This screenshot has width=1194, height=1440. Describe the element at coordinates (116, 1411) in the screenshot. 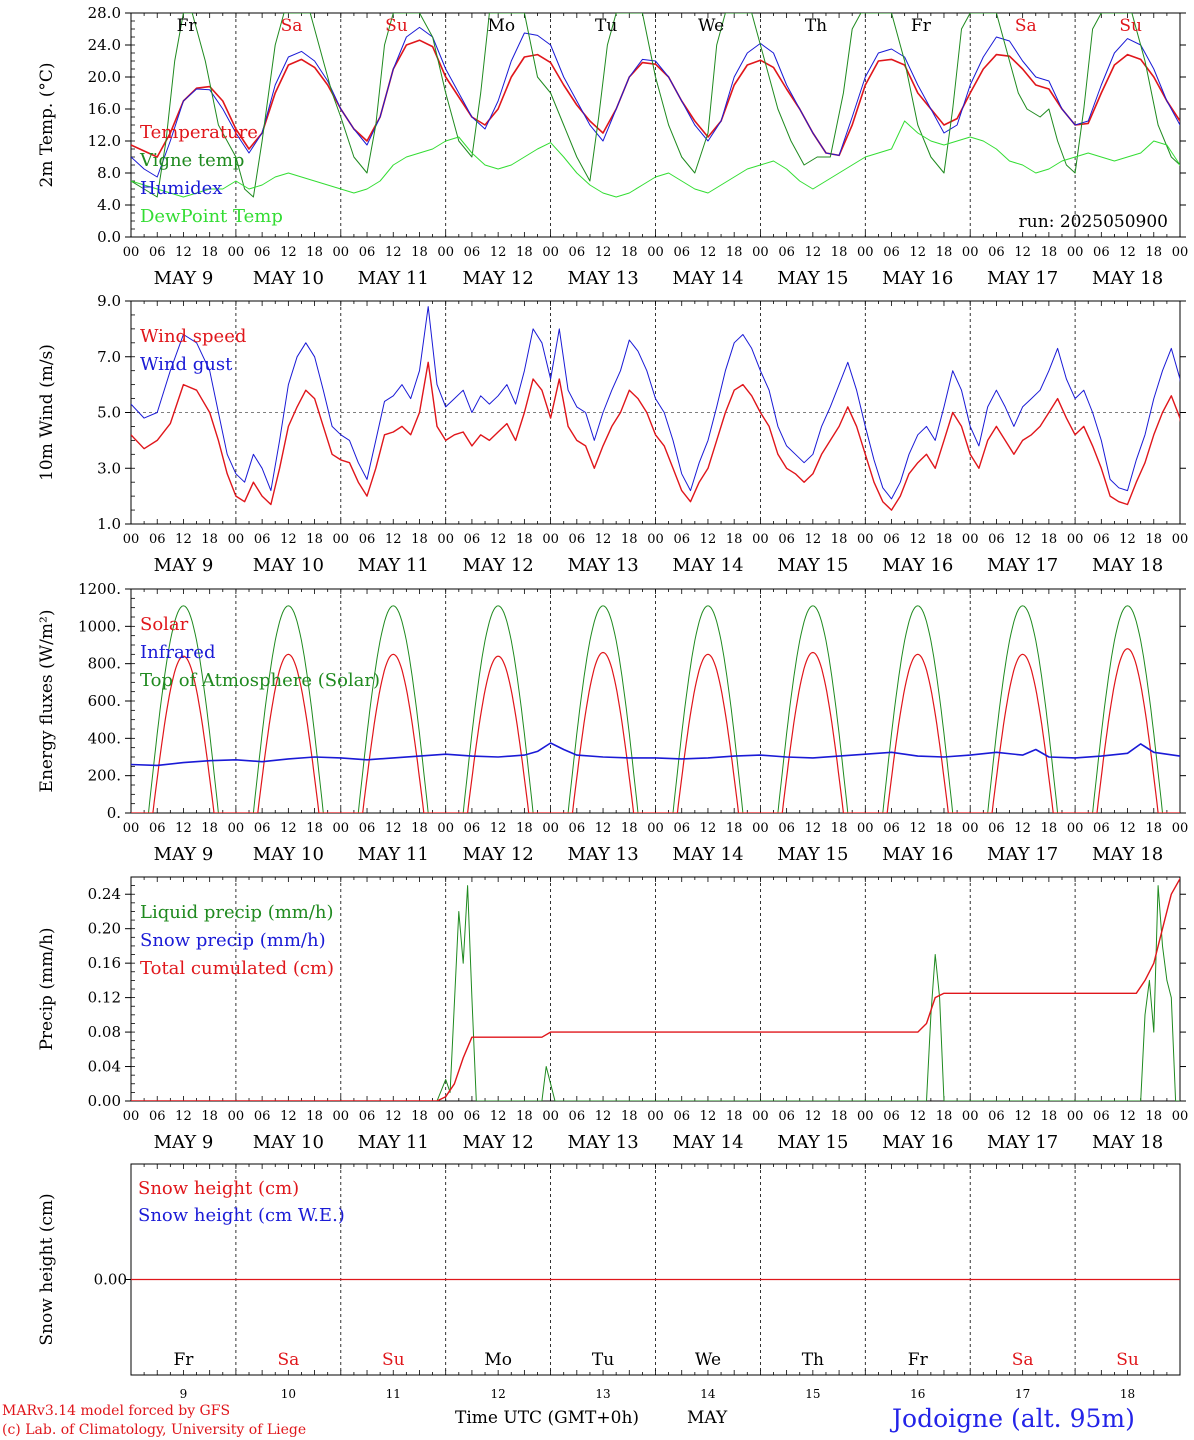

I see `footer-model-line: MARv3.14 model forced by GFS` at that location.